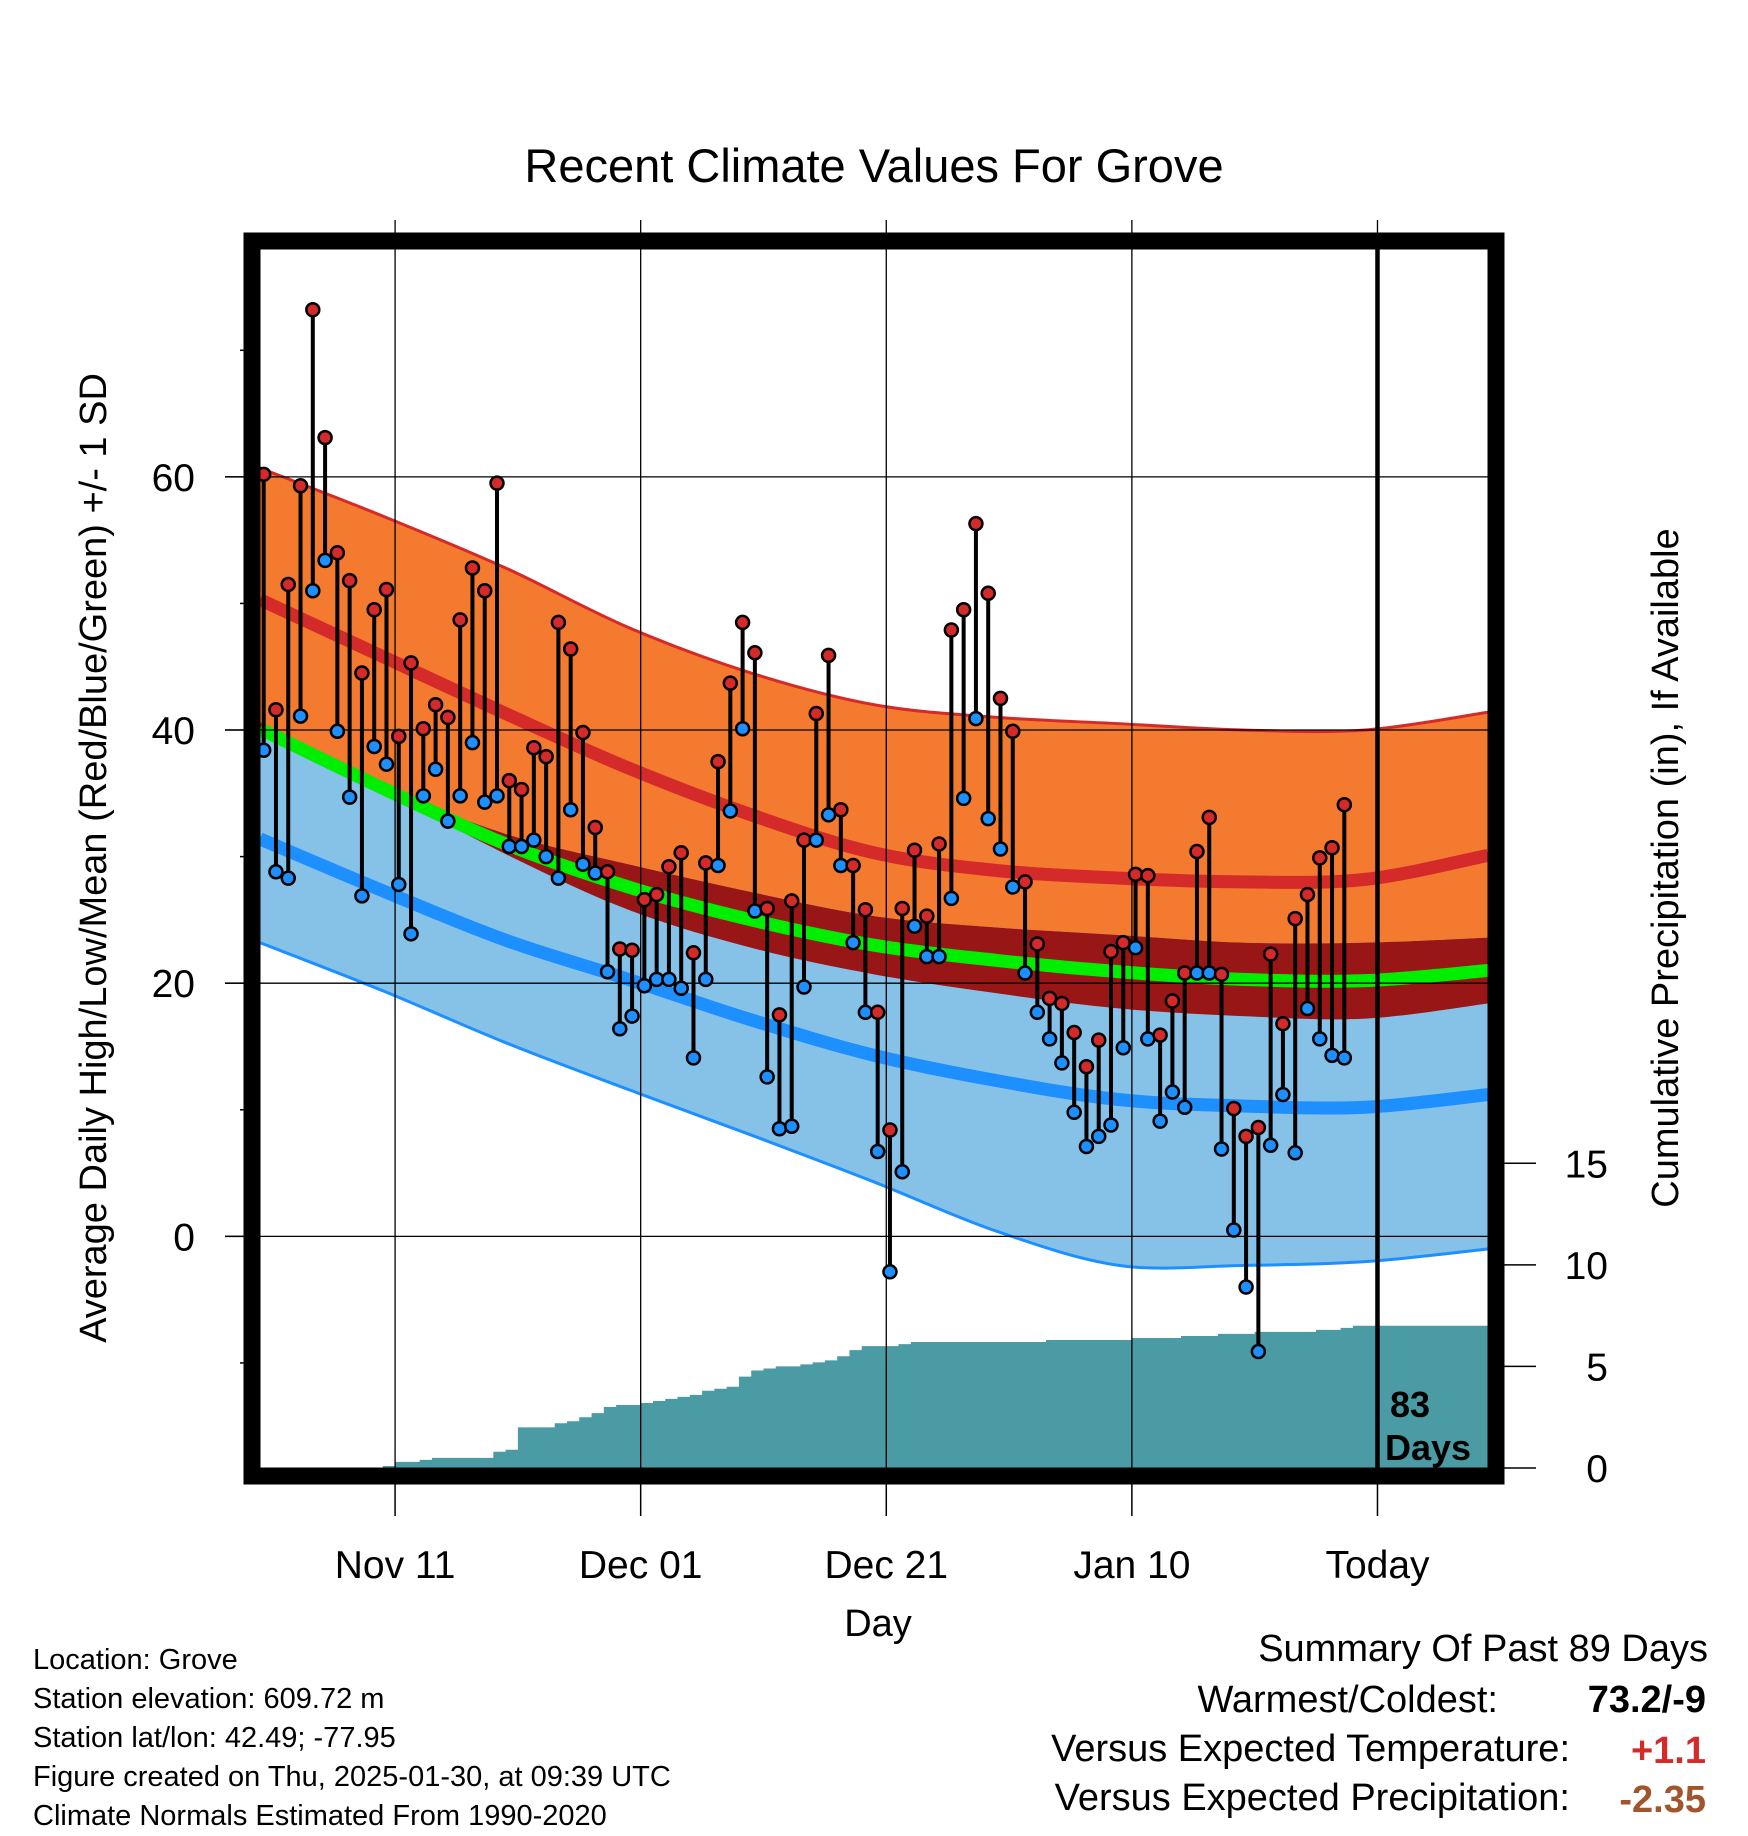 The image size is (1748, 1836). Describe the element at coordinates (1483, 1649) in the screenshot. I see `summary-heading: Summary Of Past 89 Days` at that location.